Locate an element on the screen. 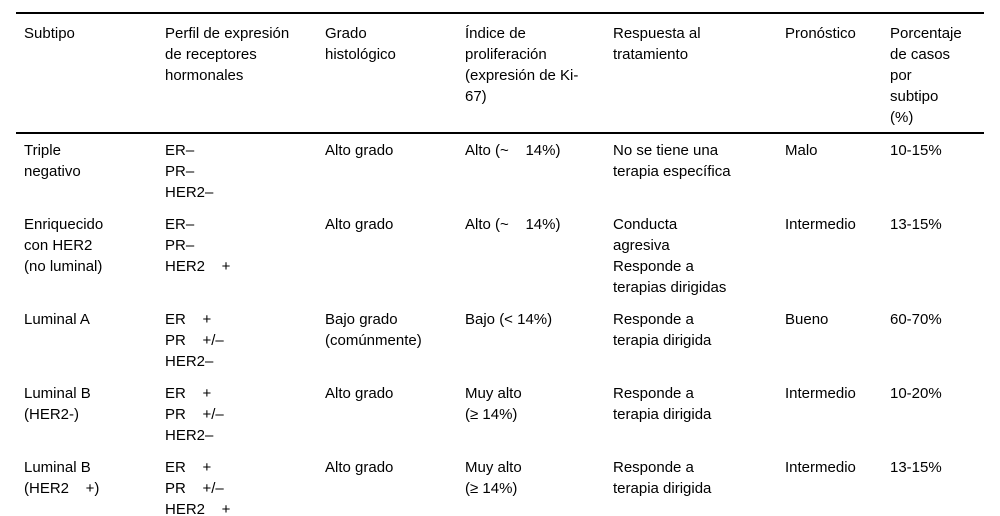 This screenshot has height=516, width=1000. col-header-pronostico: Pronóstico is located at coordinates (820, 33).